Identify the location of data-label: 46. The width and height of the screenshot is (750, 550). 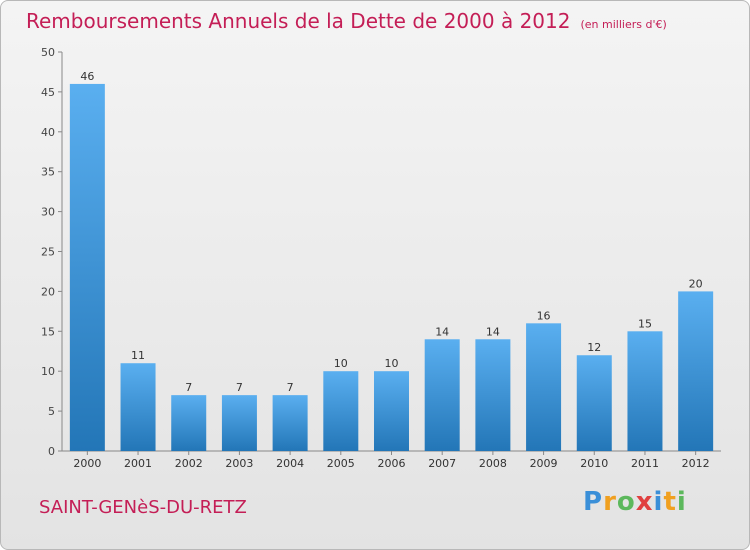
(87, 76).